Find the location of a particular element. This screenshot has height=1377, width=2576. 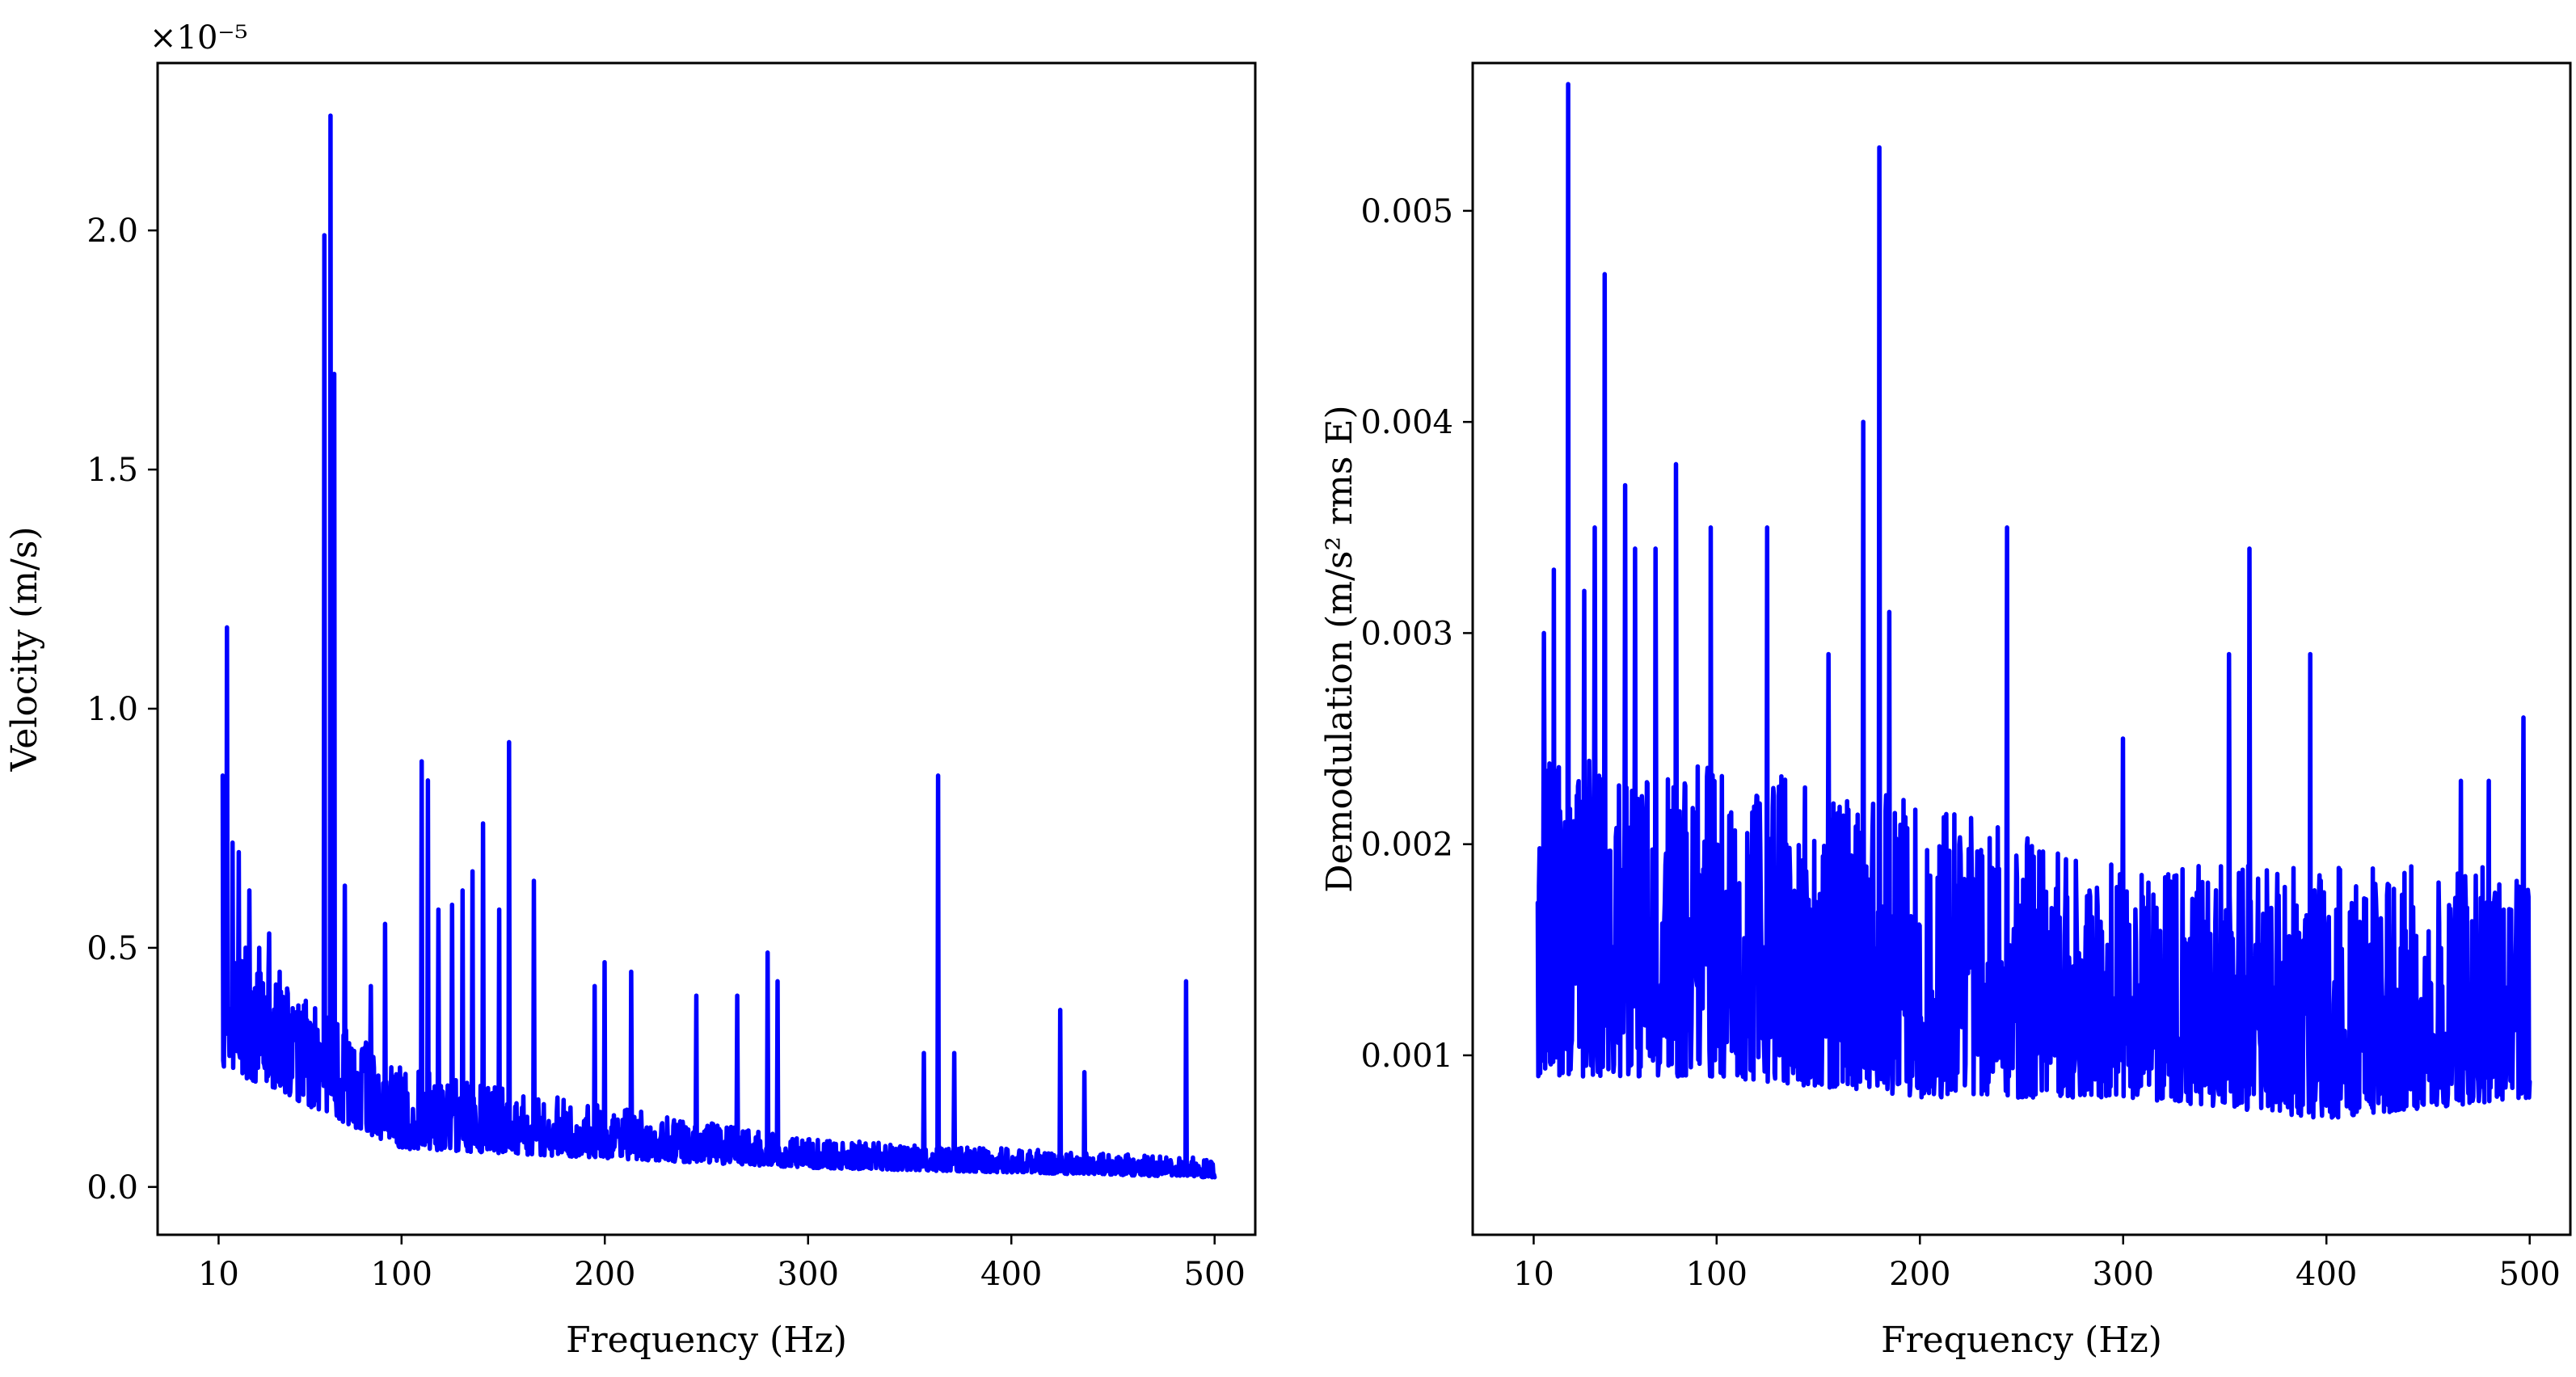

y-tick-label: 1.5 is located at coordinates (112, 470).